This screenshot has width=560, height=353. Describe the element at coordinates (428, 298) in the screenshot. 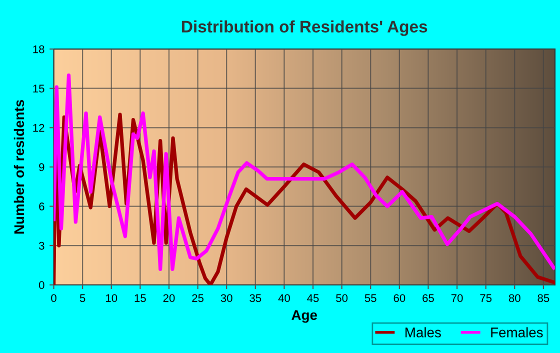

I see `x-tick-label: 65` at that location.